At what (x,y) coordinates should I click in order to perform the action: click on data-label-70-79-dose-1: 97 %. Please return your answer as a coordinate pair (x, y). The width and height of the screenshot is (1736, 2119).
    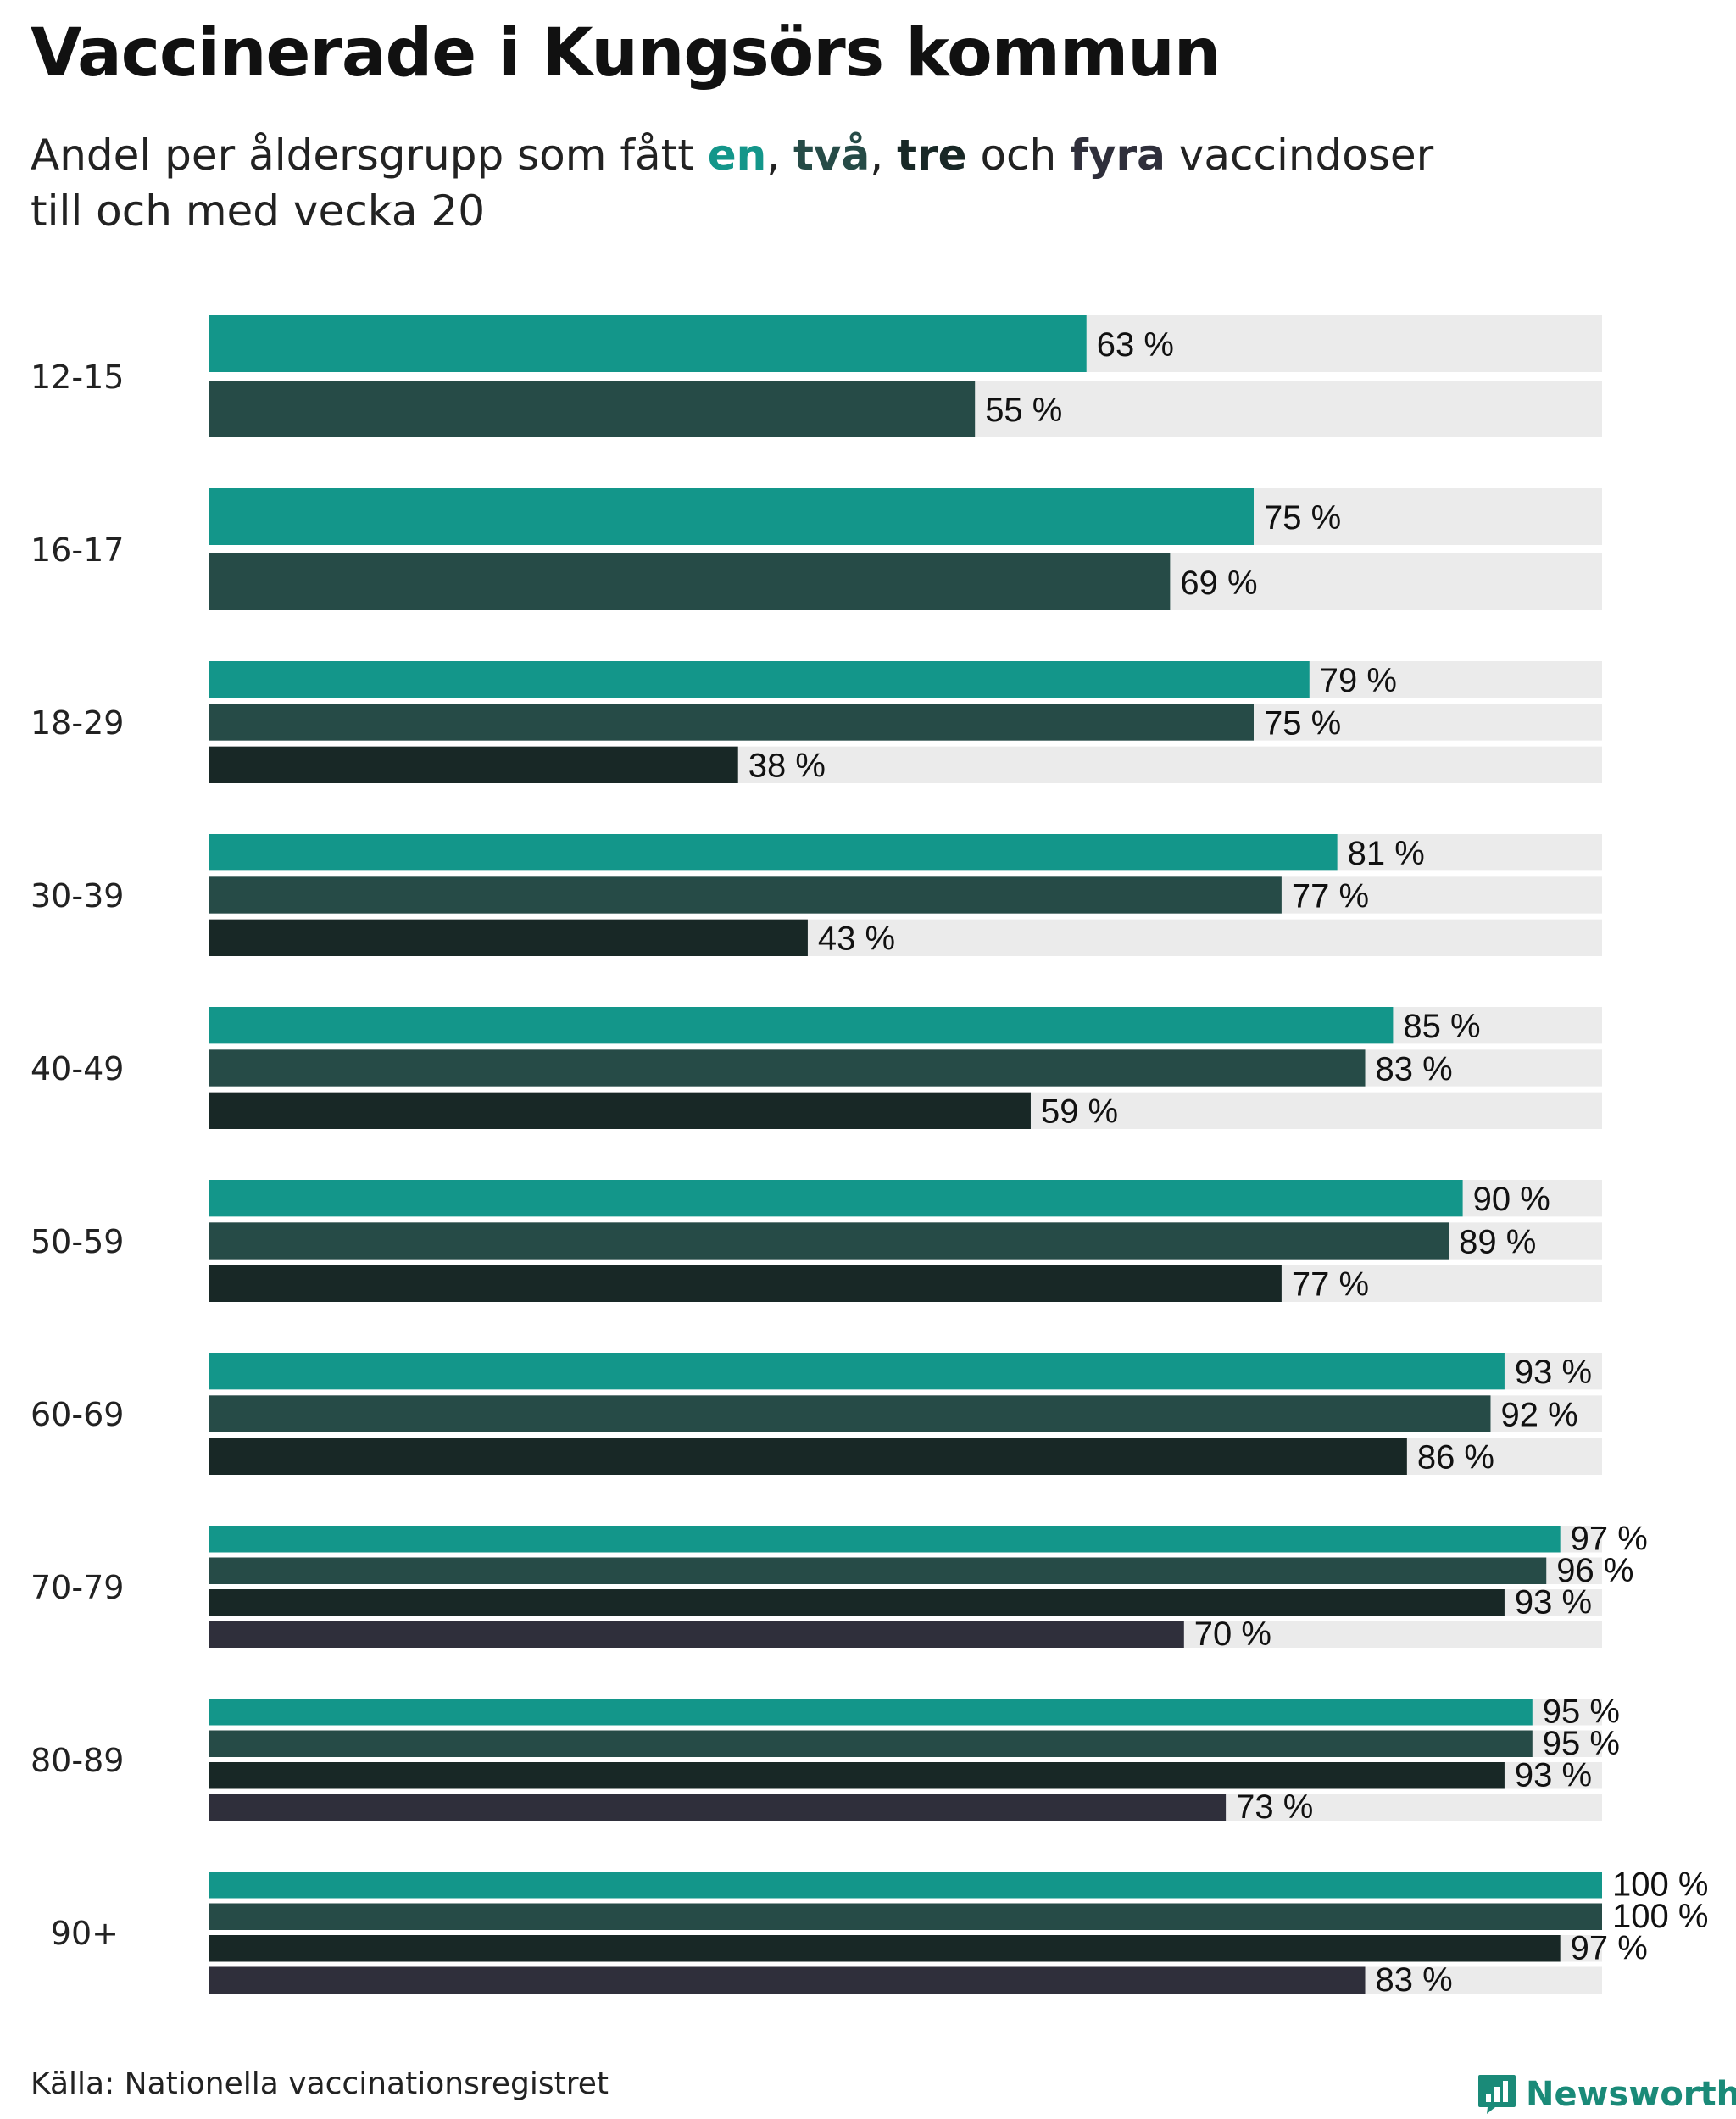
    Looking at the image, I should click on (1609, 1539).